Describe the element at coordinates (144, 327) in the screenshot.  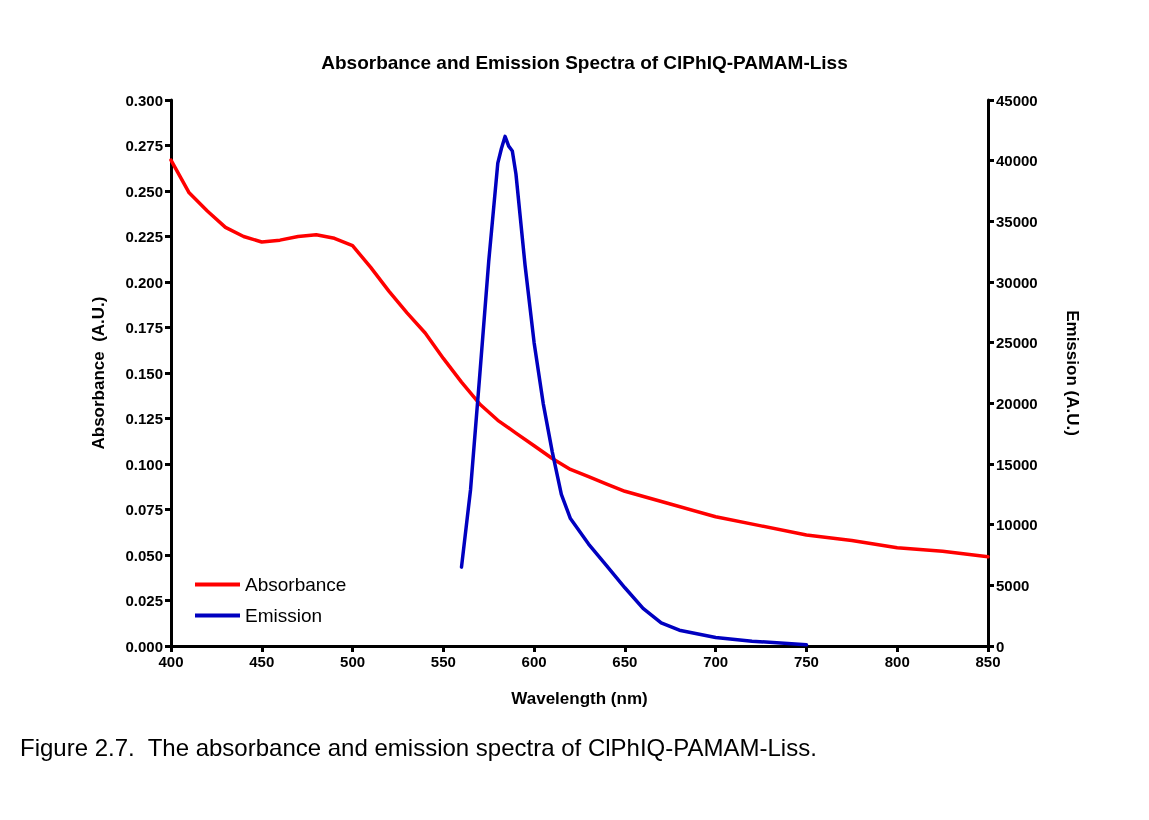
I see `y-tick-label: 0.175` at that location.